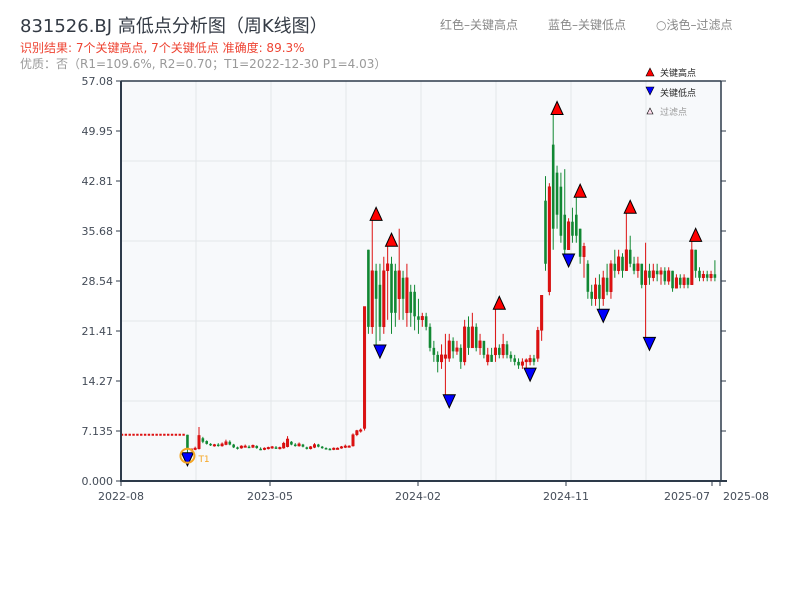  What do you see at coordinates (270, 496) in the screenshot?
I see `x-tick-label: 2023-05` at bounding box center [270, 496].